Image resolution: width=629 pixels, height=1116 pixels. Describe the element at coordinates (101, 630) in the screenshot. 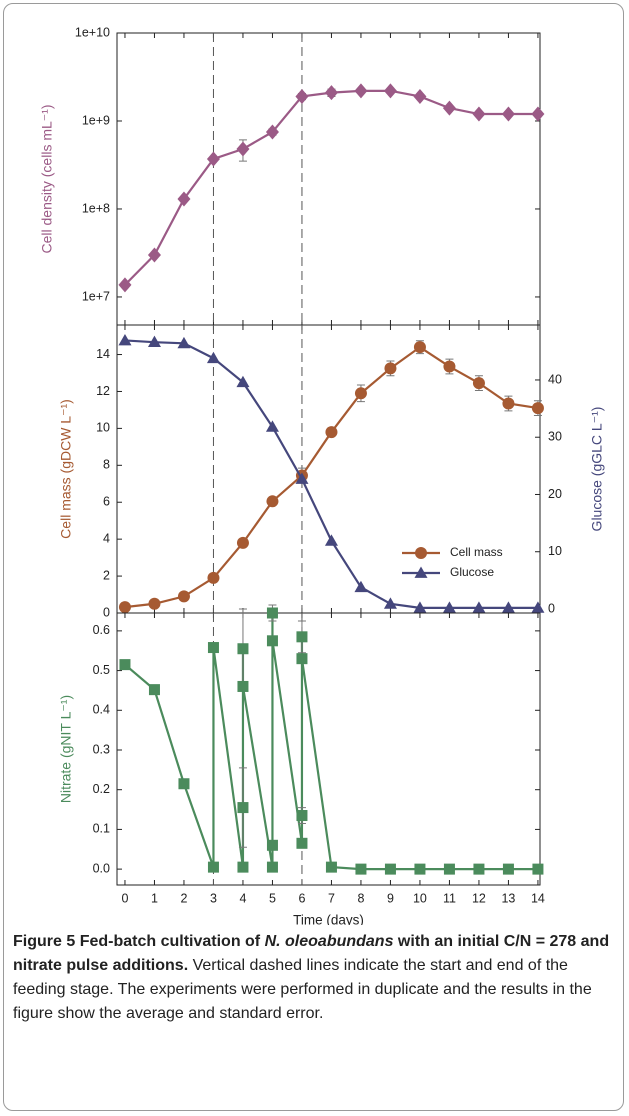

I see `y-tick-label: 0.6` at that location.